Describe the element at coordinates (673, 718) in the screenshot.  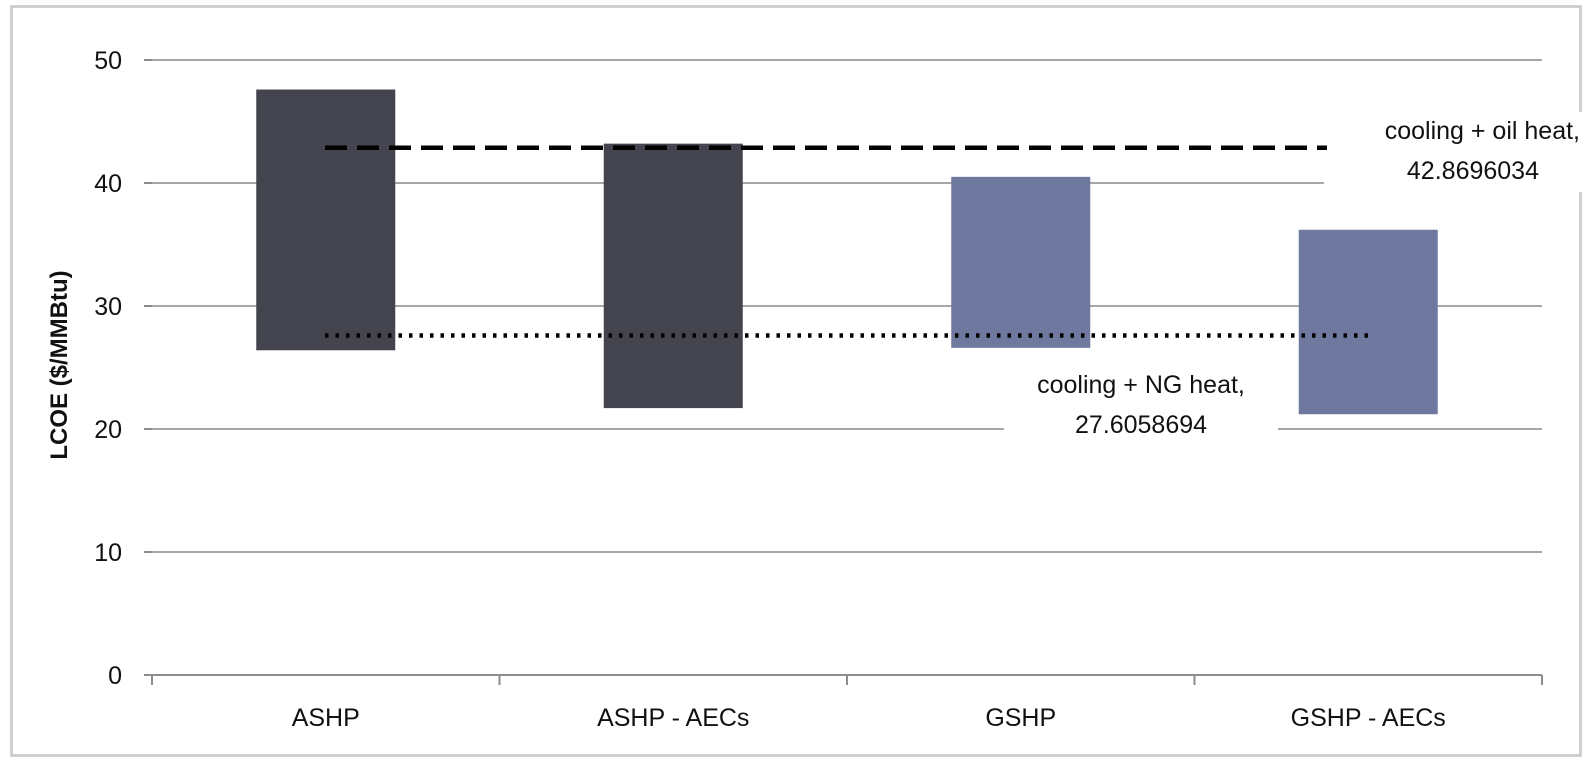
I see `x-category-label: ASHP - AECs` at that location.